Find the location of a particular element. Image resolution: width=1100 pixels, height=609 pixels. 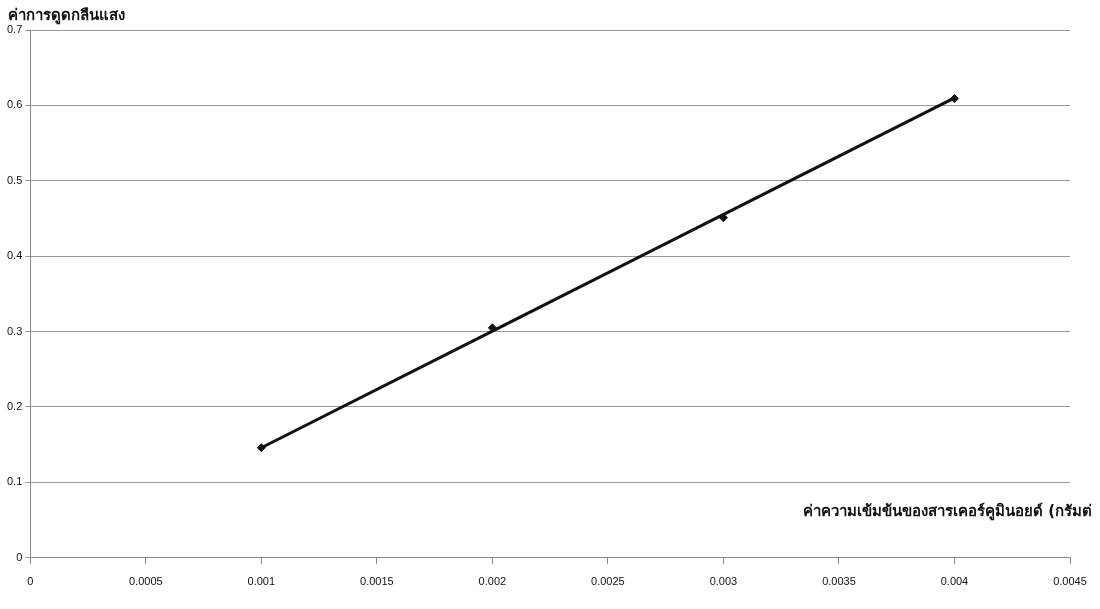

x-tick-label: 0.0035 is located at coordinates (839, 581).